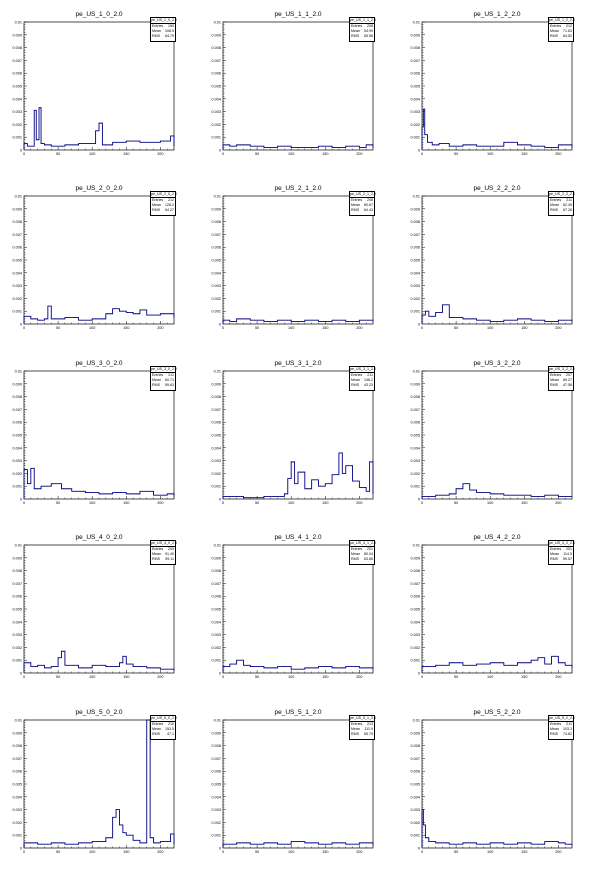  Describe the element at coordinates (497, 363) in the screenshot. I see `chart-title: pe_US_3_2_2.0` at that location.